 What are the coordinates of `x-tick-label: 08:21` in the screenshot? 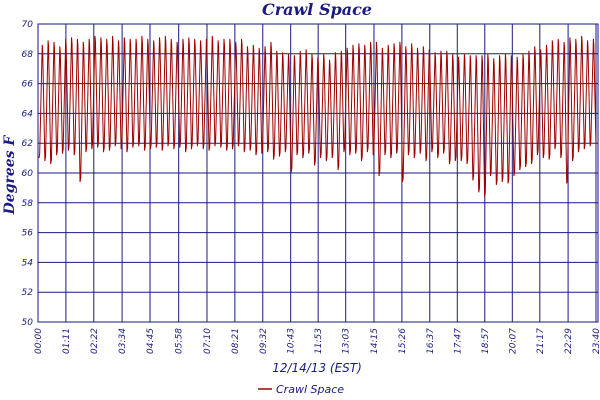 It's located at (236, 341).